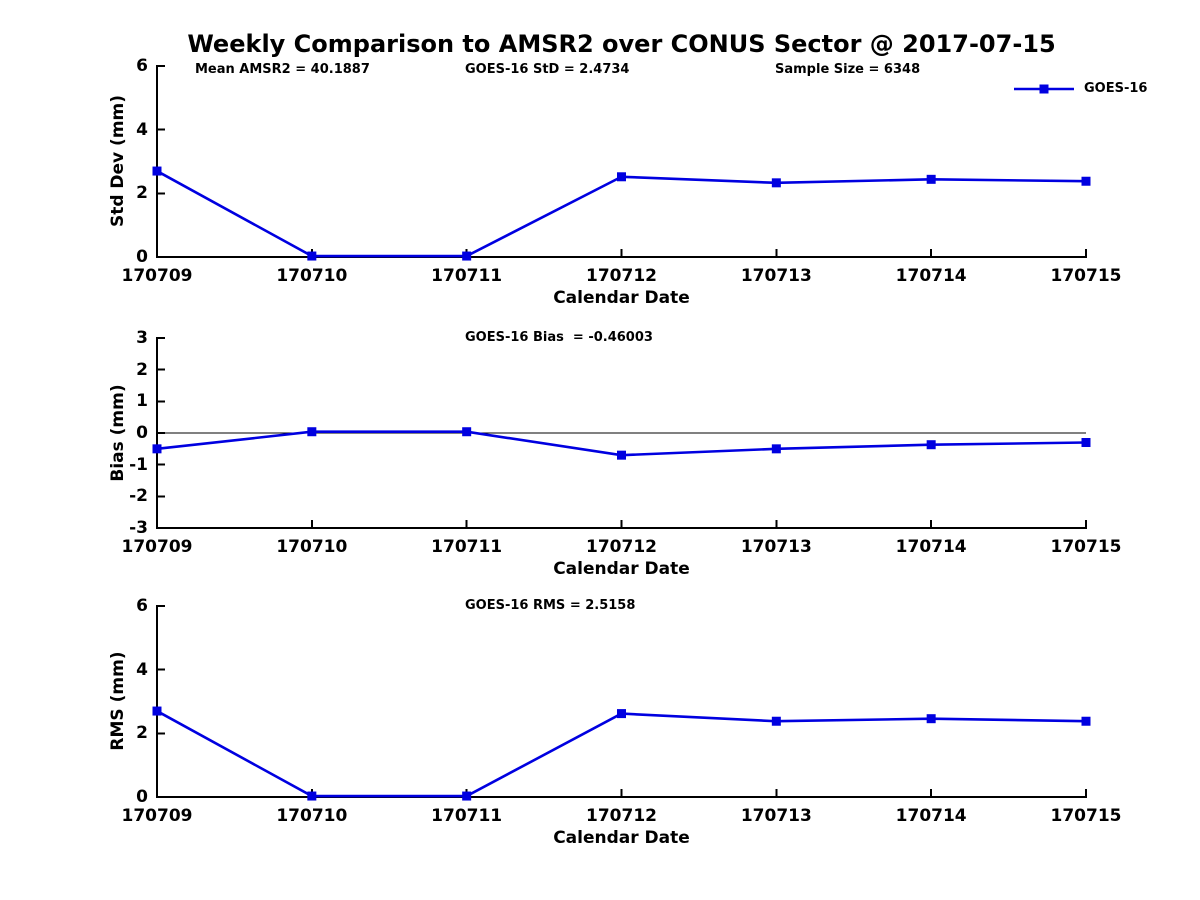  What do you see at coordinates (1044, 89) in the screenshot?
I see `legend-marker` at bounding box center [1044, 89].